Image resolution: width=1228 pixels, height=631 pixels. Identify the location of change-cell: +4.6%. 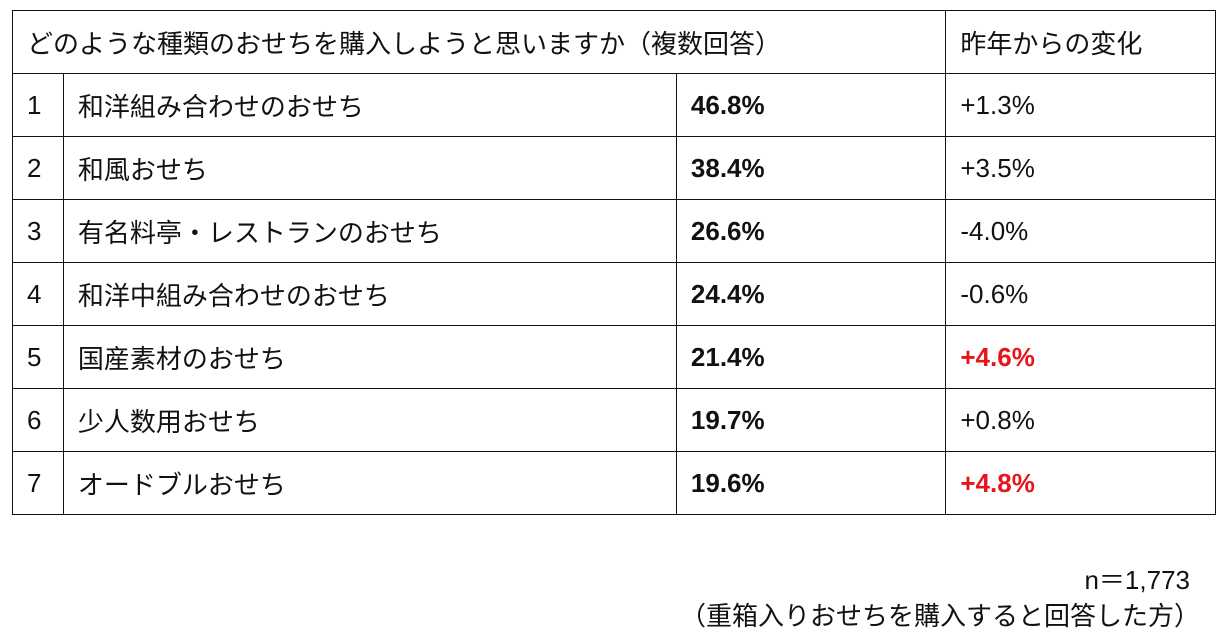
(1080, 357).